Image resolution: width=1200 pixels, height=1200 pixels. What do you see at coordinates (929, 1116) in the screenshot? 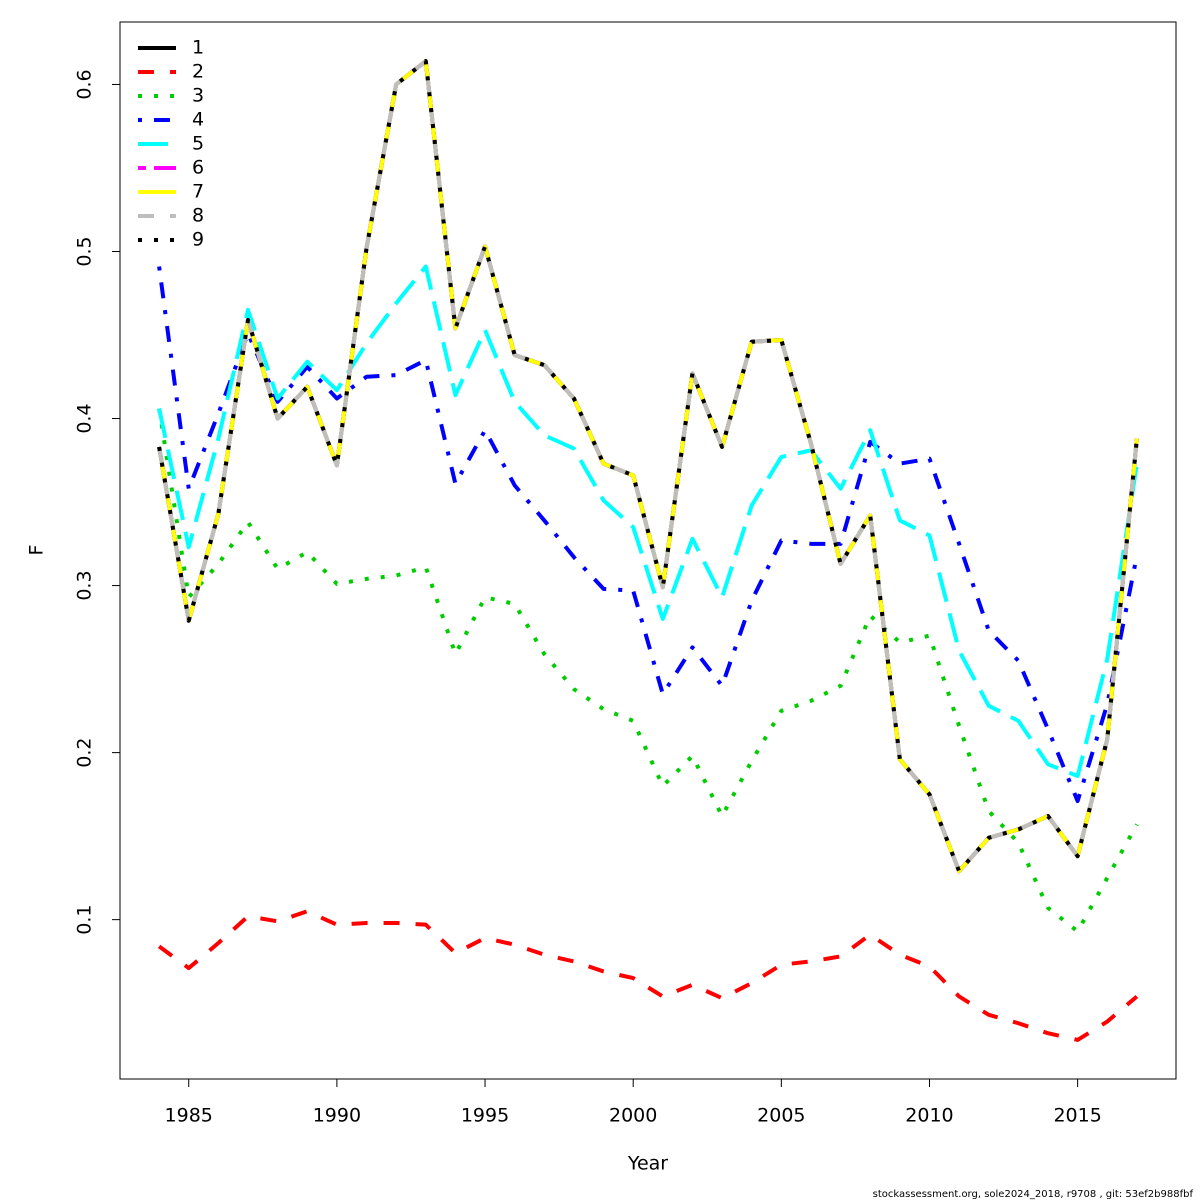
I see `x-tick-label: 2010` at bounding box center [929, 1116].